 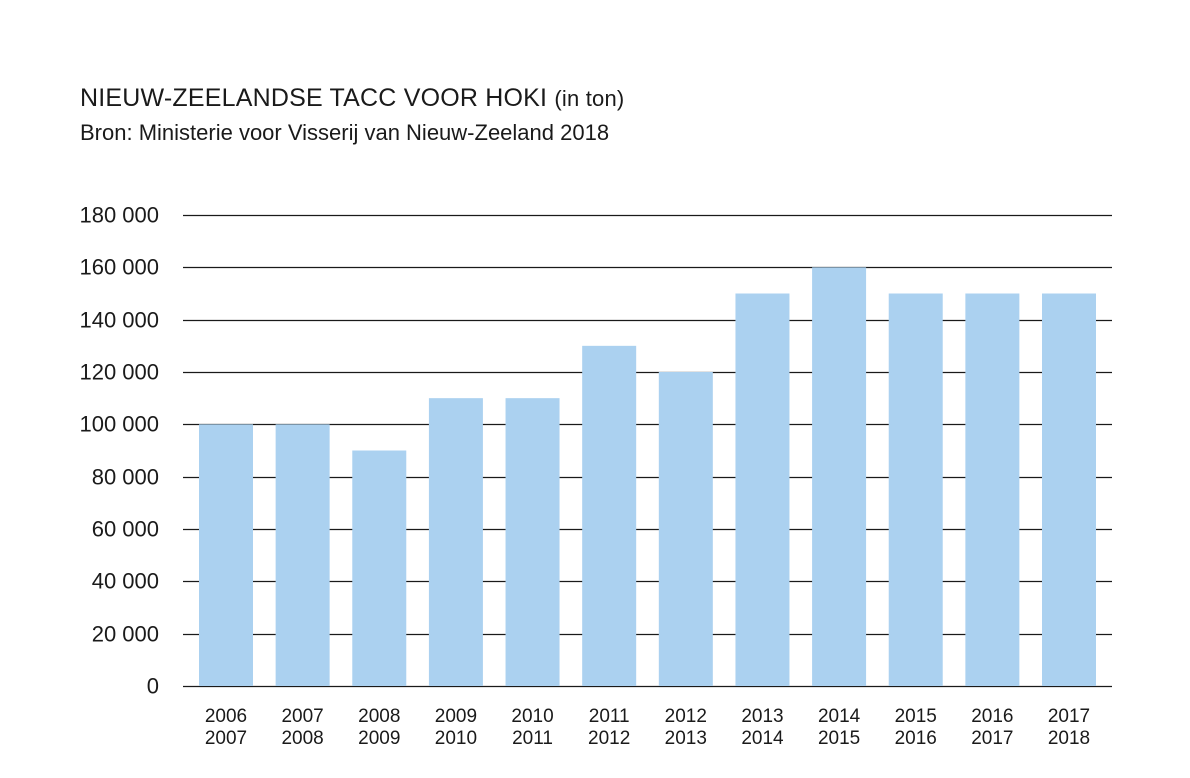 What do you see at coordinates (125, 633) in the screenshot?
I see `y-tick-label: 20 000` at bounding box center [125, 633].